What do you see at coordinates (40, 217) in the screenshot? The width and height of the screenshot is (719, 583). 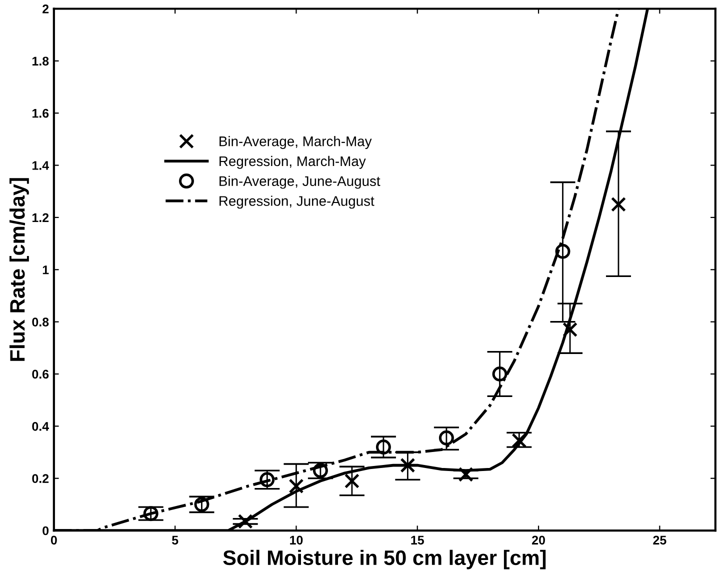 I see `y-tick-label: 1.2` at bounding box center [40, 217].